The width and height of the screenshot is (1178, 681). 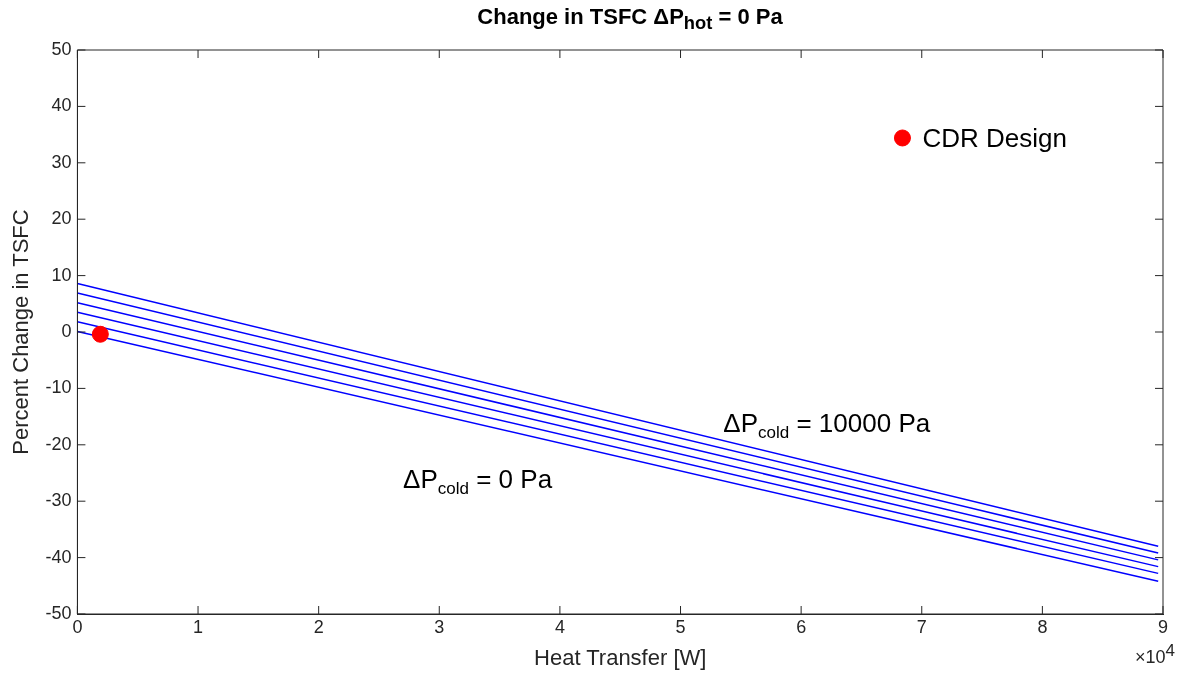 What do you see at coordinates (439, 626) in the screenshot?
I see `x-tick-label: 3` at bounding box center [439, 626].